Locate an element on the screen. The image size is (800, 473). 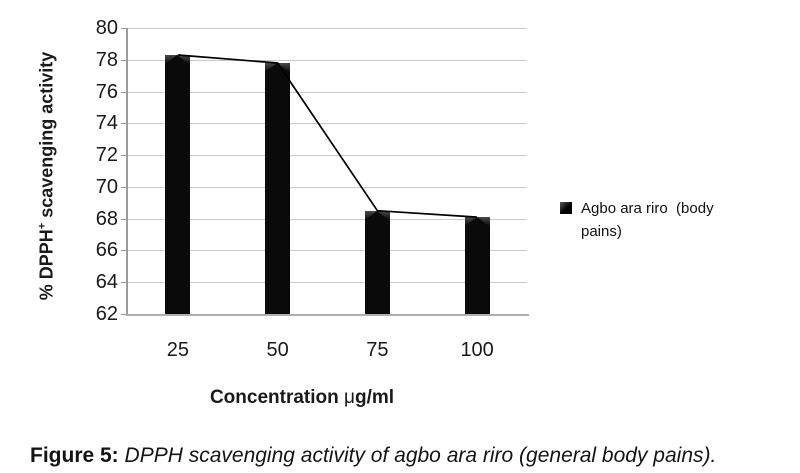
y-tick-label: 62 is located at coordinates (106, 314).